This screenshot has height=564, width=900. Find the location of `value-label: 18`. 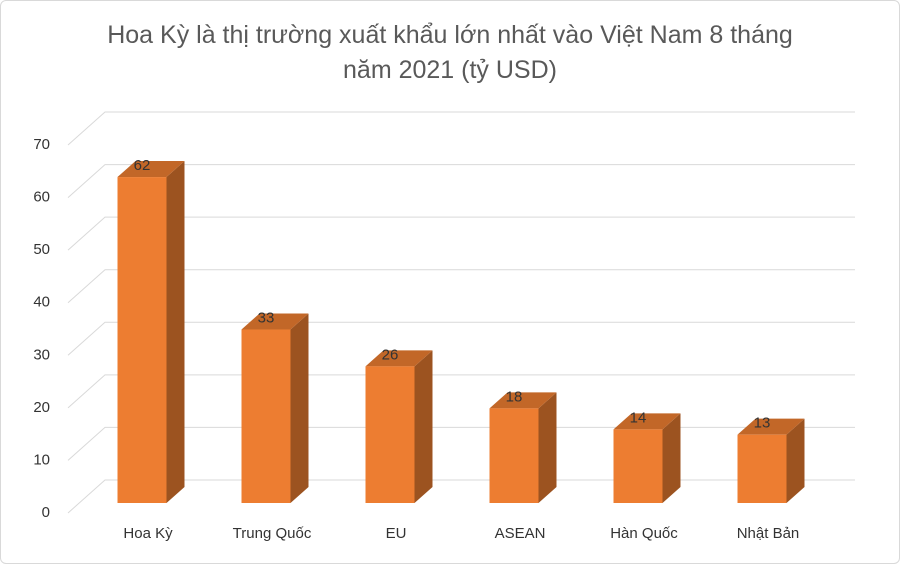

value-label: 18 is located at coordinates (514, 396).